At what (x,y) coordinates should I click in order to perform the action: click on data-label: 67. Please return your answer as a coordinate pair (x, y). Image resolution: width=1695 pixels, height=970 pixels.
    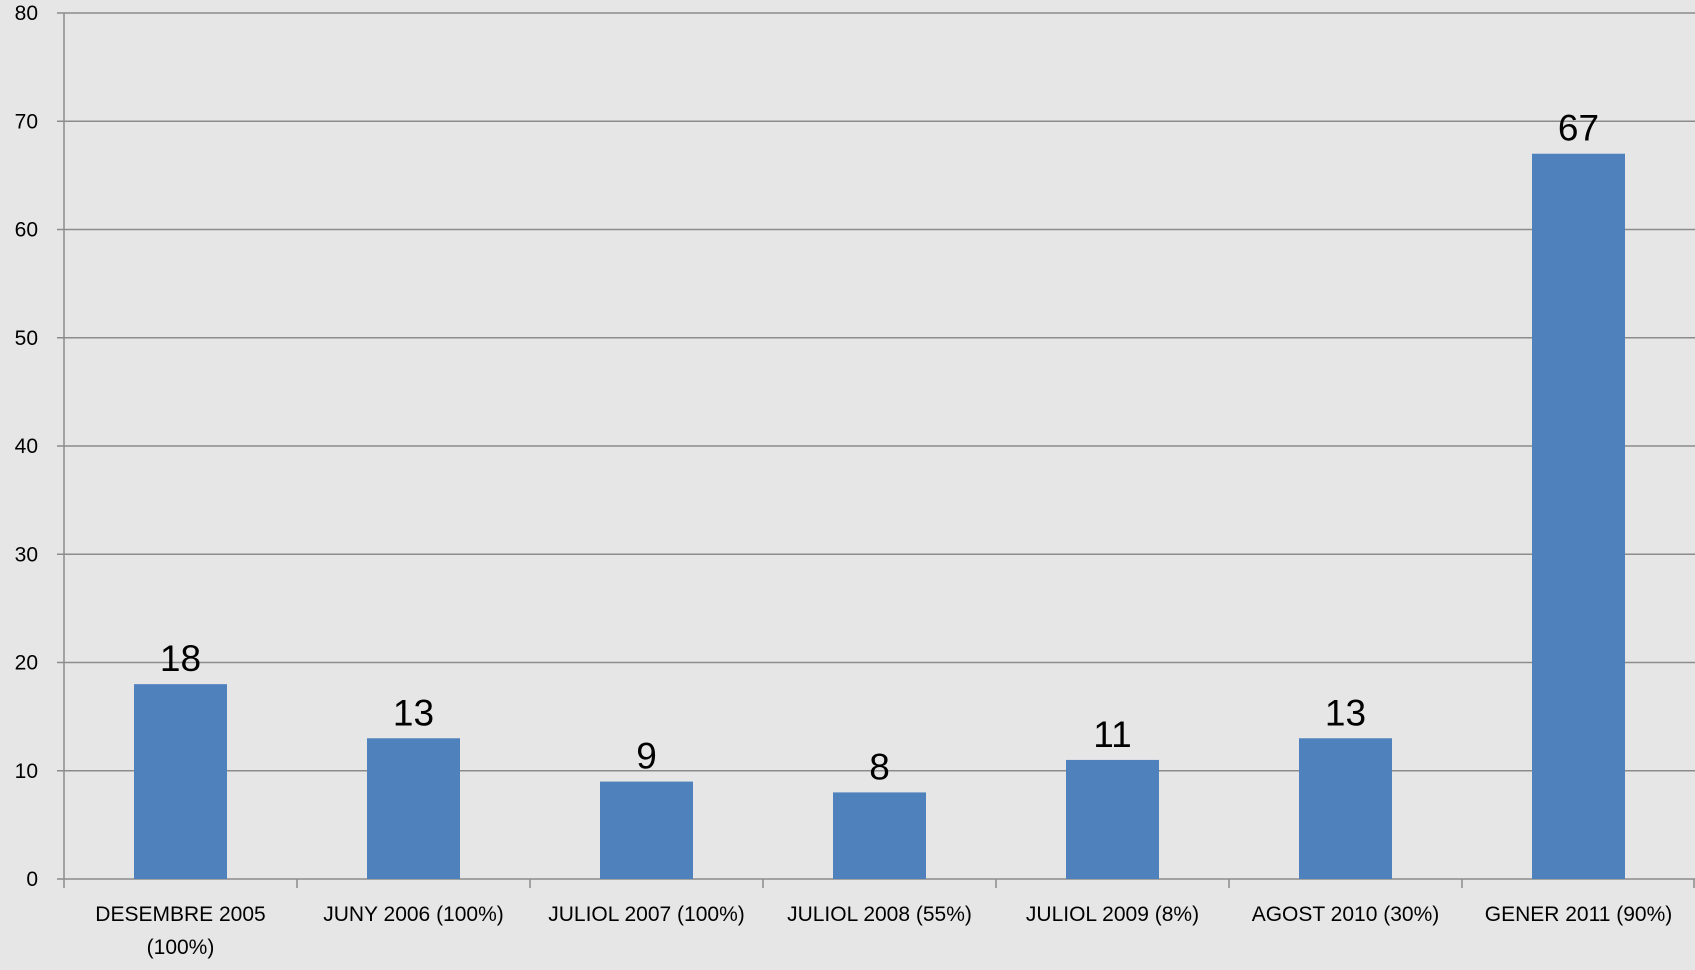
    Looking at the image, I should click on (1578, 128).